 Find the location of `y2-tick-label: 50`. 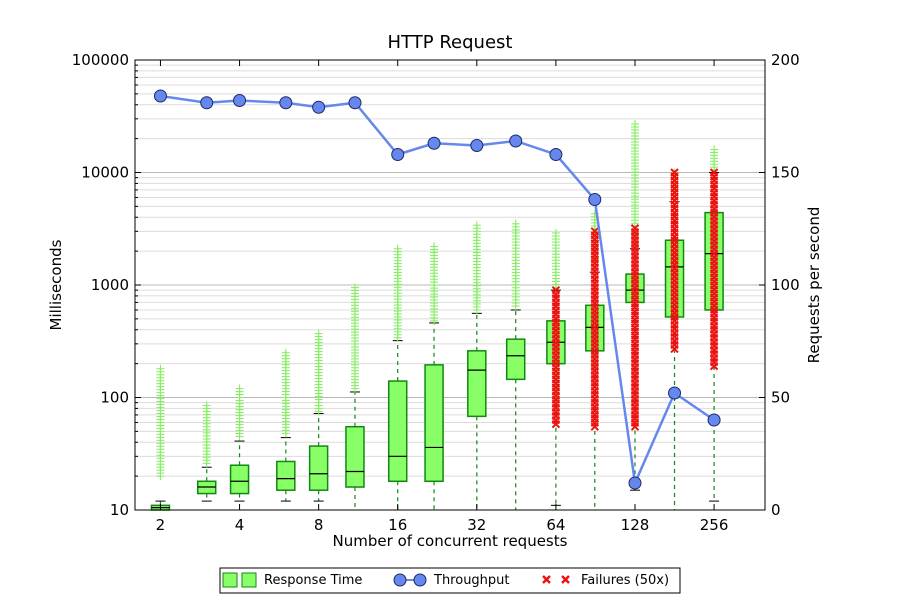

y2-tick-label: 50 is located at coordinates (780, 398).